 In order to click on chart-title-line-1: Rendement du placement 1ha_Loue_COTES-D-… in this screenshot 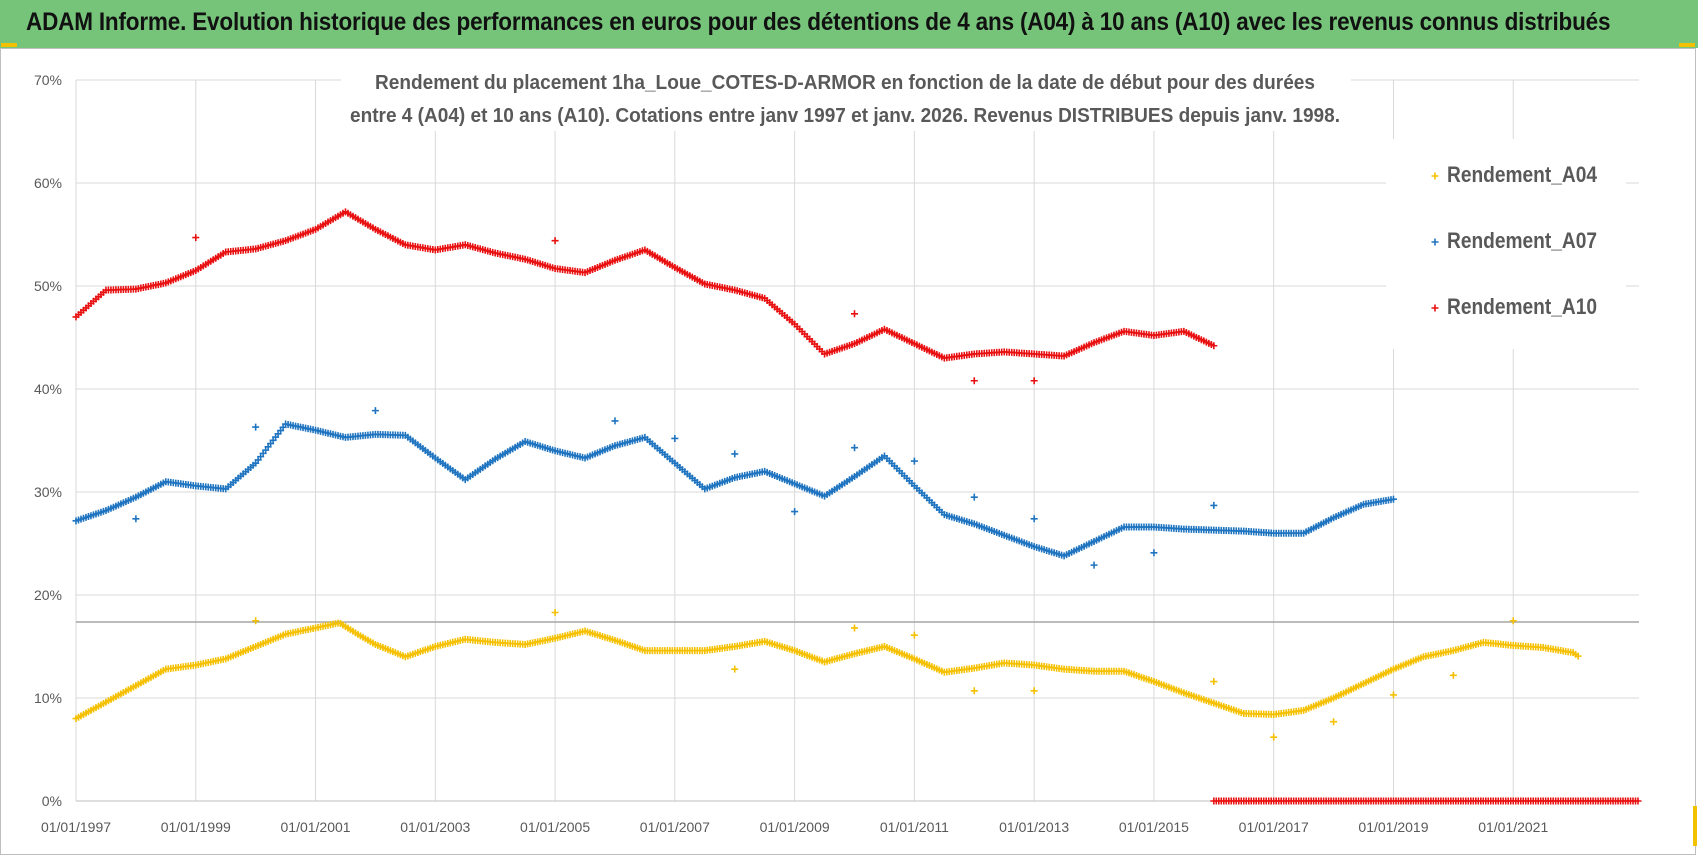, I will do `click(845, 83)`.